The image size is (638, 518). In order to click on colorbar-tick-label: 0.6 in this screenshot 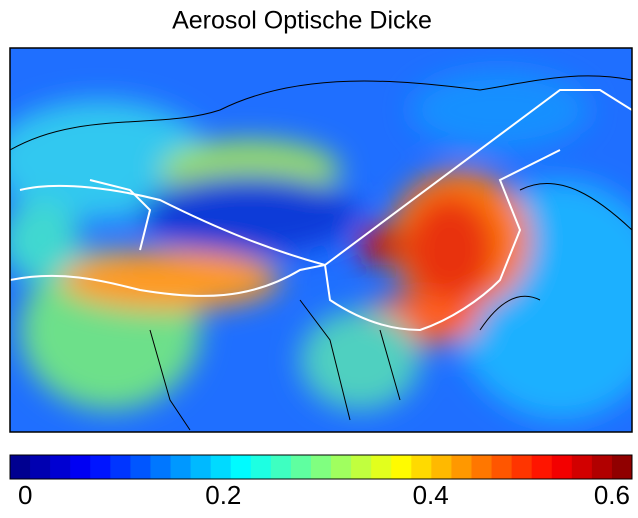, I will do `click(612, 495)`.